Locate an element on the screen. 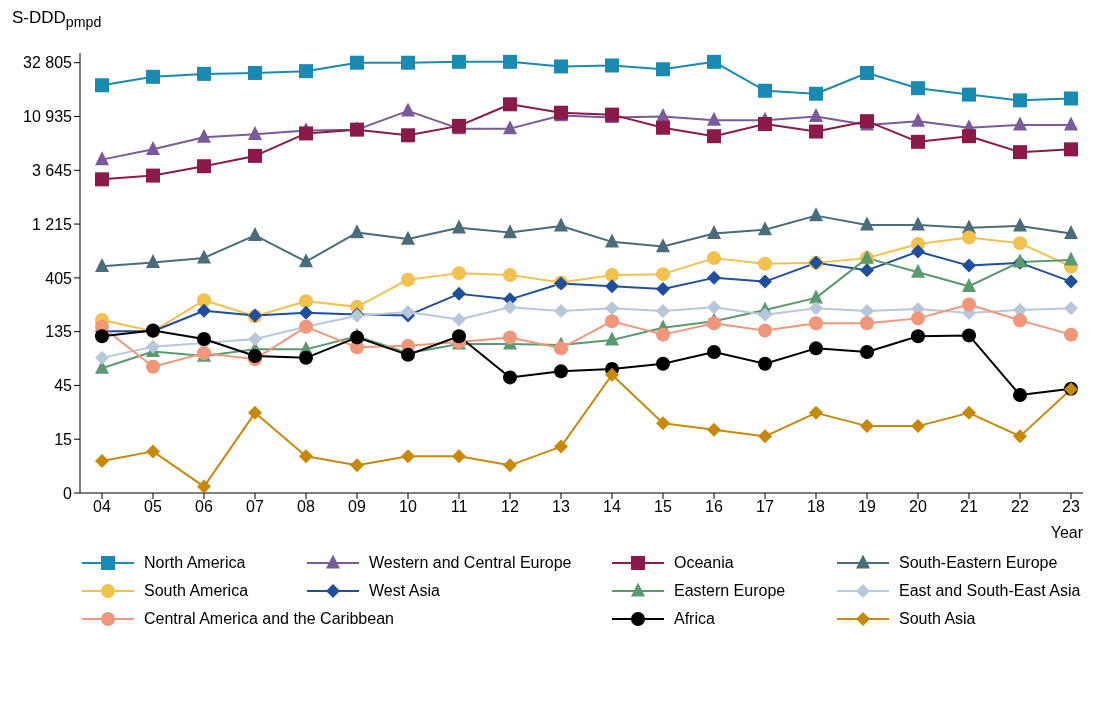  legend-label: Oceania is located at coordinates (704, 563).